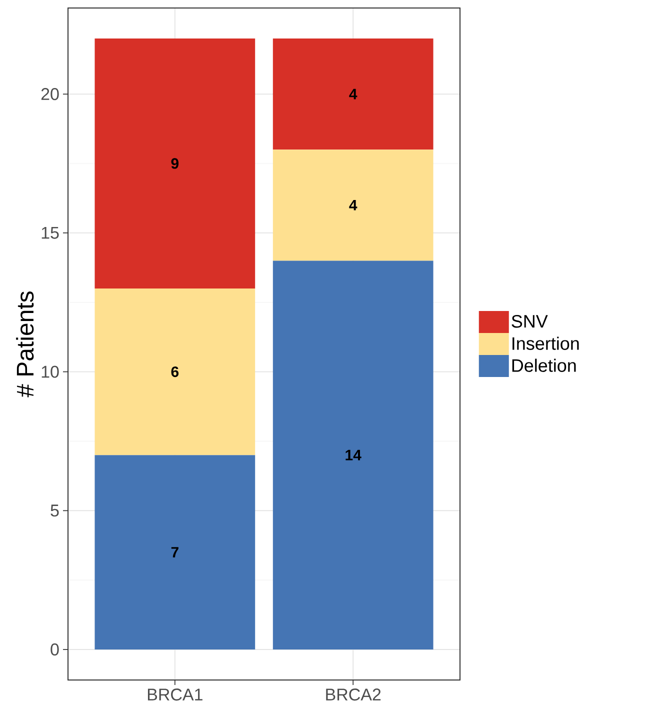  Describe the element at coordinates (544, 365) in the screenshot. I see `legend-label: Deletion` at that location.